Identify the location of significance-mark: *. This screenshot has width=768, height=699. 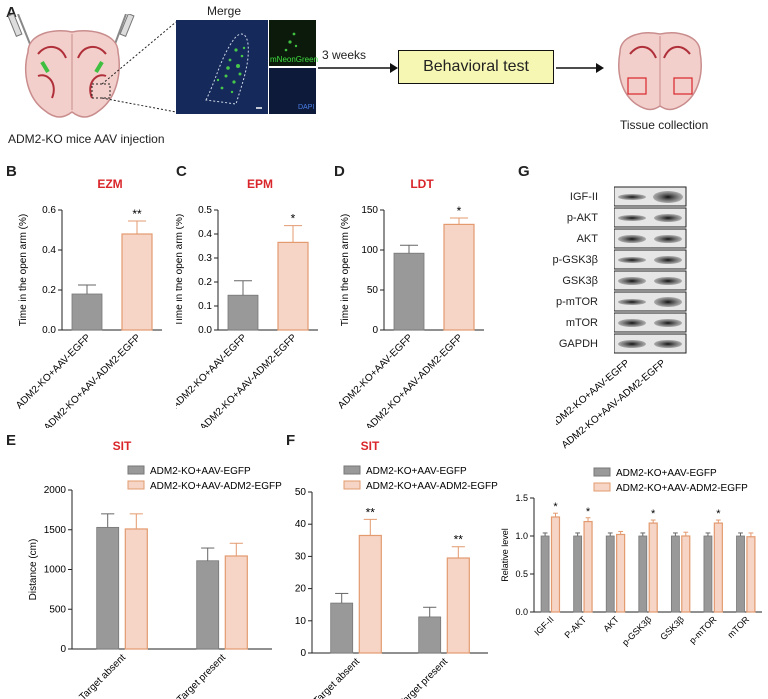
(459, 211).